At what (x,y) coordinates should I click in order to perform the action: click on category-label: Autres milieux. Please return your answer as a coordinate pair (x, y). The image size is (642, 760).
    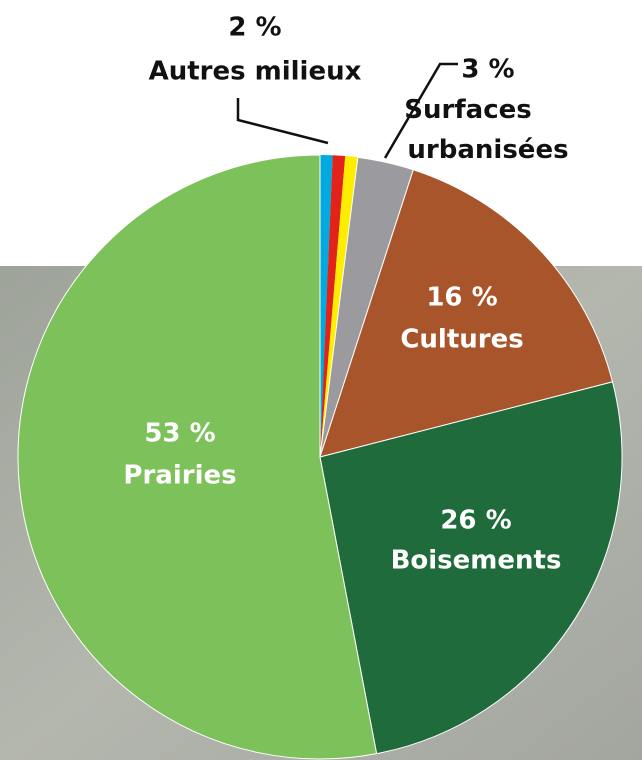
    Looking at the image, I should click on (255, 72).